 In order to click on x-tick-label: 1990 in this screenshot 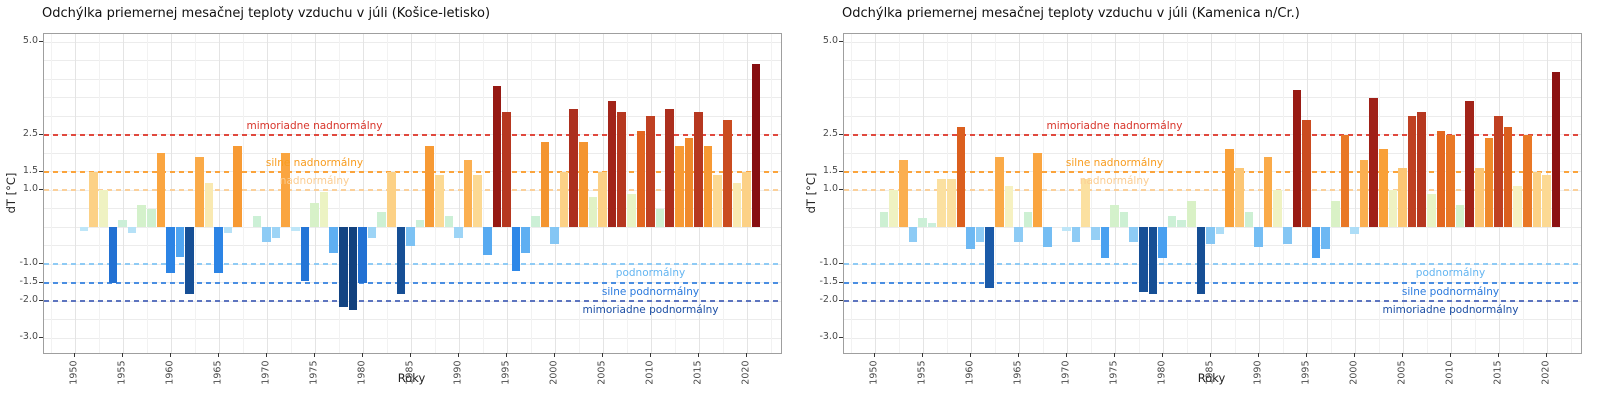, I will do `click(1257, 372)`.